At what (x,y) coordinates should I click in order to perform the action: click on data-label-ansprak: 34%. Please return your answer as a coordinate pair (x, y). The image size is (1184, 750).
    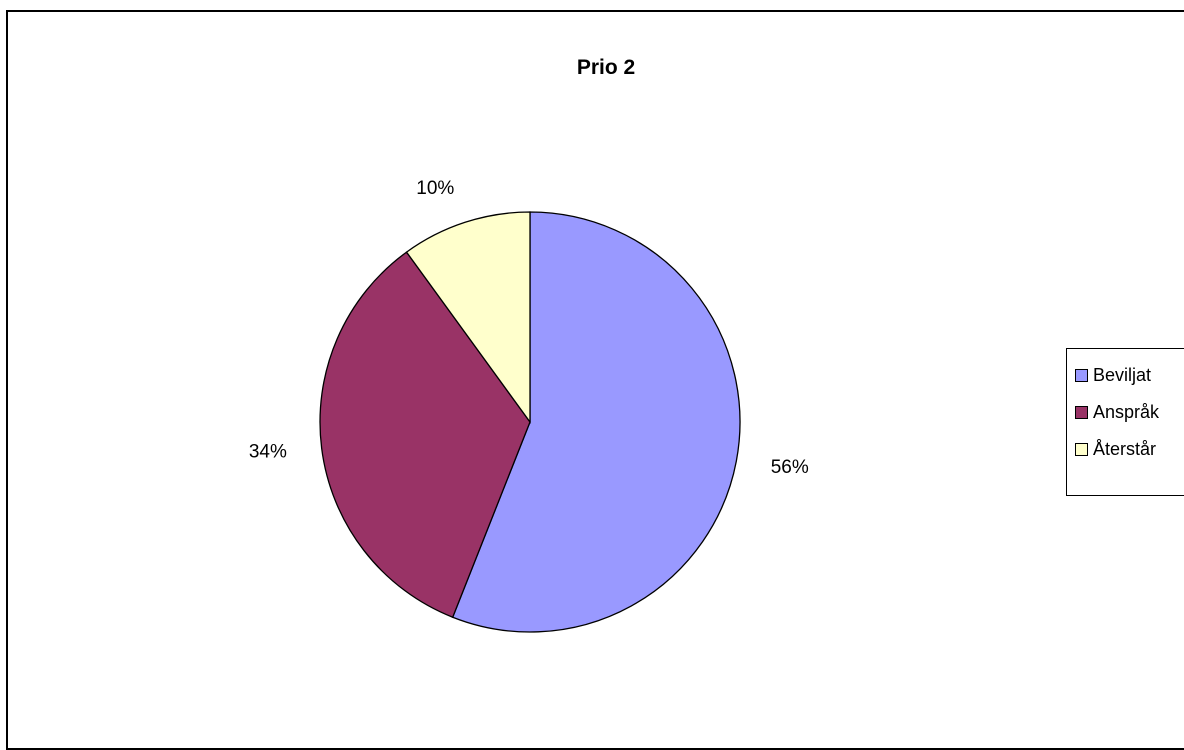
    Looking at the image, I should click on (268, 452).